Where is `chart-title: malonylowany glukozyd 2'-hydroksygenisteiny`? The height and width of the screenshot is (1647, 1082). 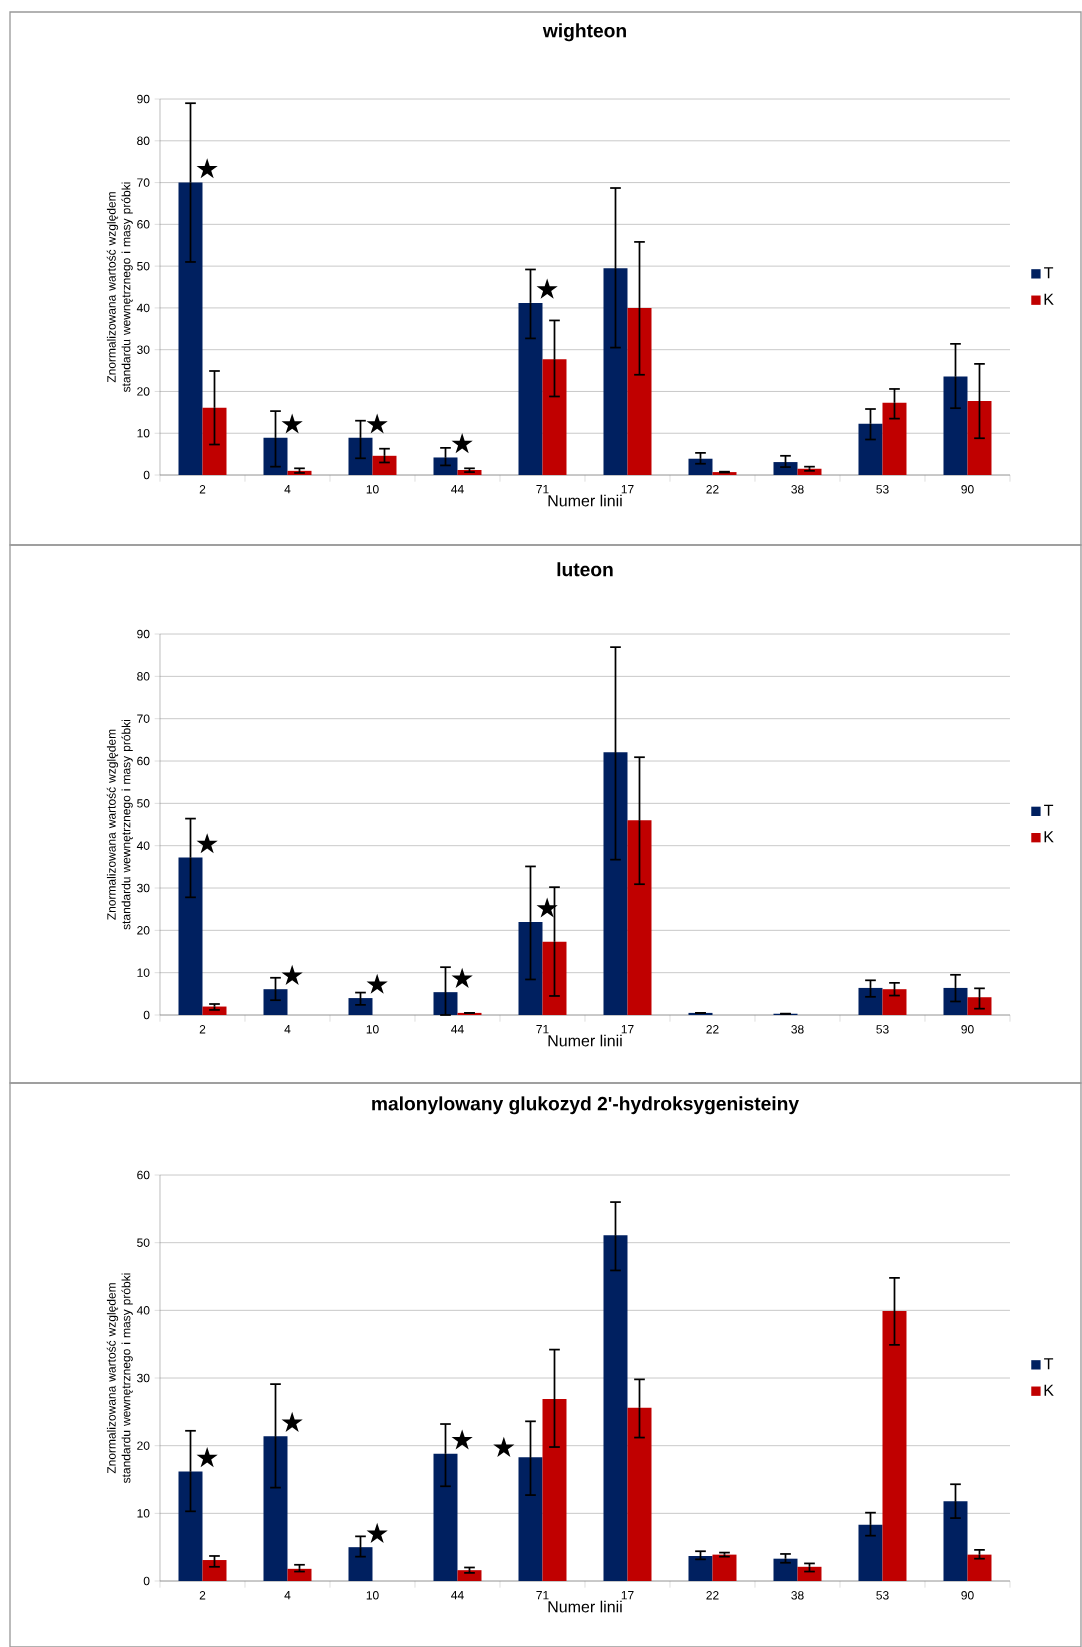
chart-title: malonylowany glukozyd 2'-hydroksygenisteiny is located at coordinates (585, 1105).